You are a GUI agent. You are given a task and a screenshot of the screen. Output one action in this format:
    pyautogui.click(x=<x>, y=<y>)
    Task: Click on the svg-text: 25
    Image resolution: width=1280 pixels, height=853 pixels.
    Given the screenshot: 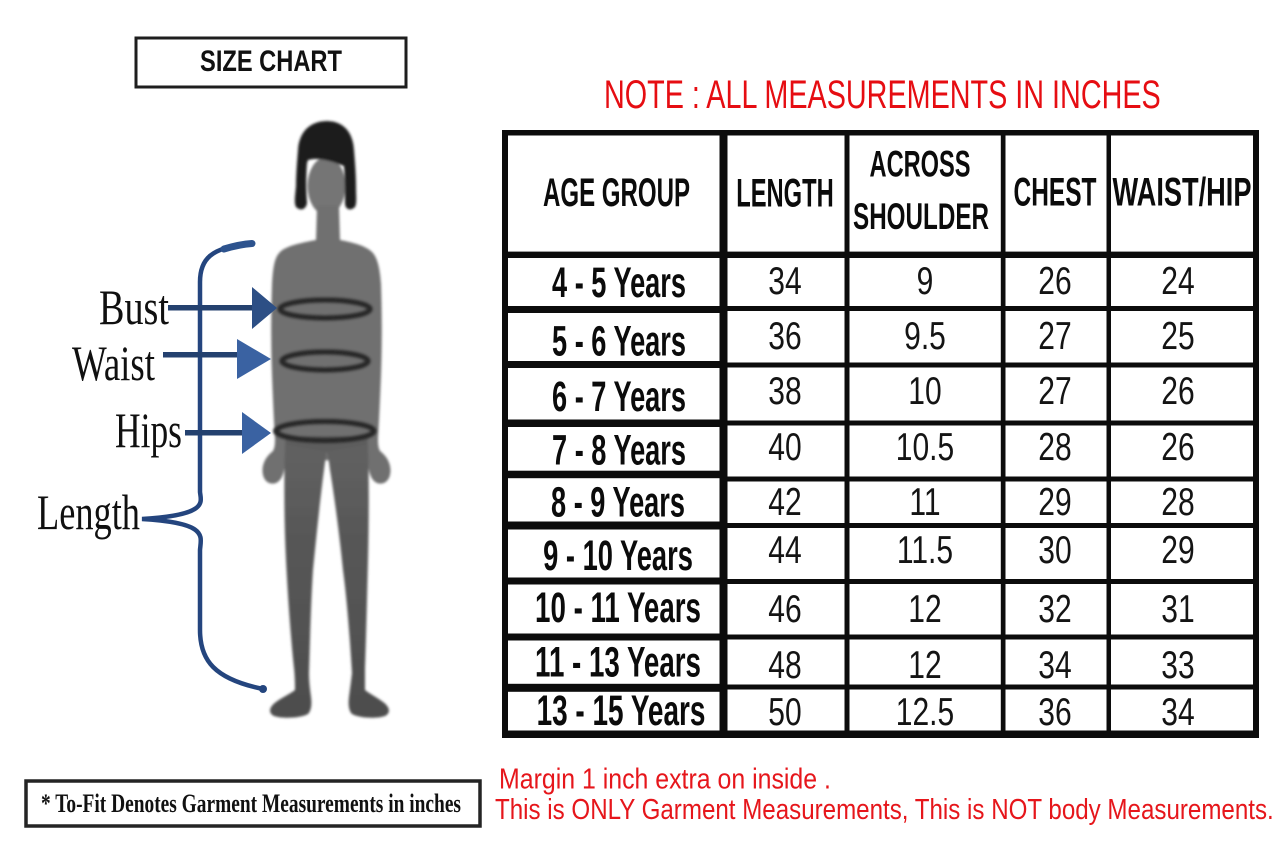 What is the action you would take?
    pyautogui.click(x=1177, y=336)
    